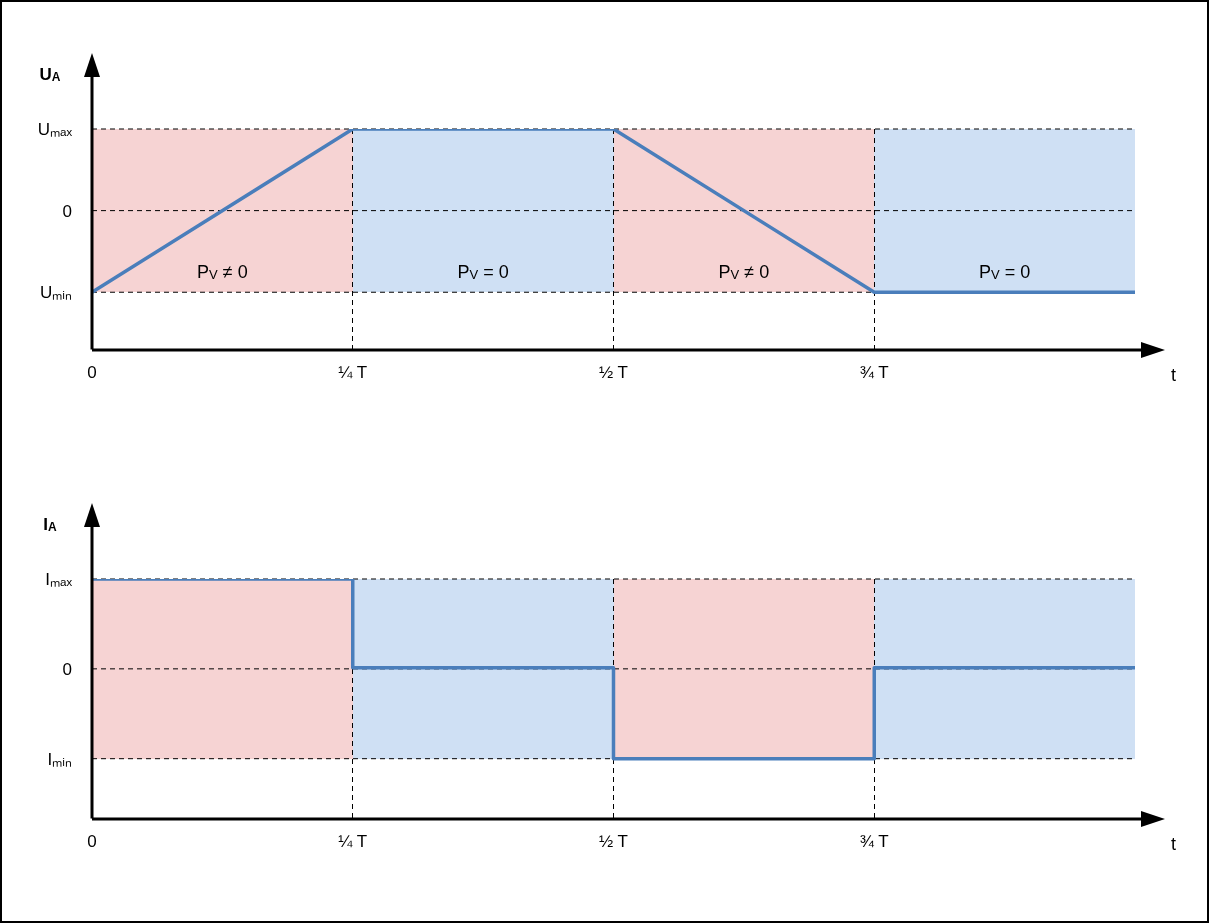 This screenshot has height=923, width=1209. Describe the element at coordinates (50, 74) in the screenshot. I see `y-axis-title: UA` at that location.